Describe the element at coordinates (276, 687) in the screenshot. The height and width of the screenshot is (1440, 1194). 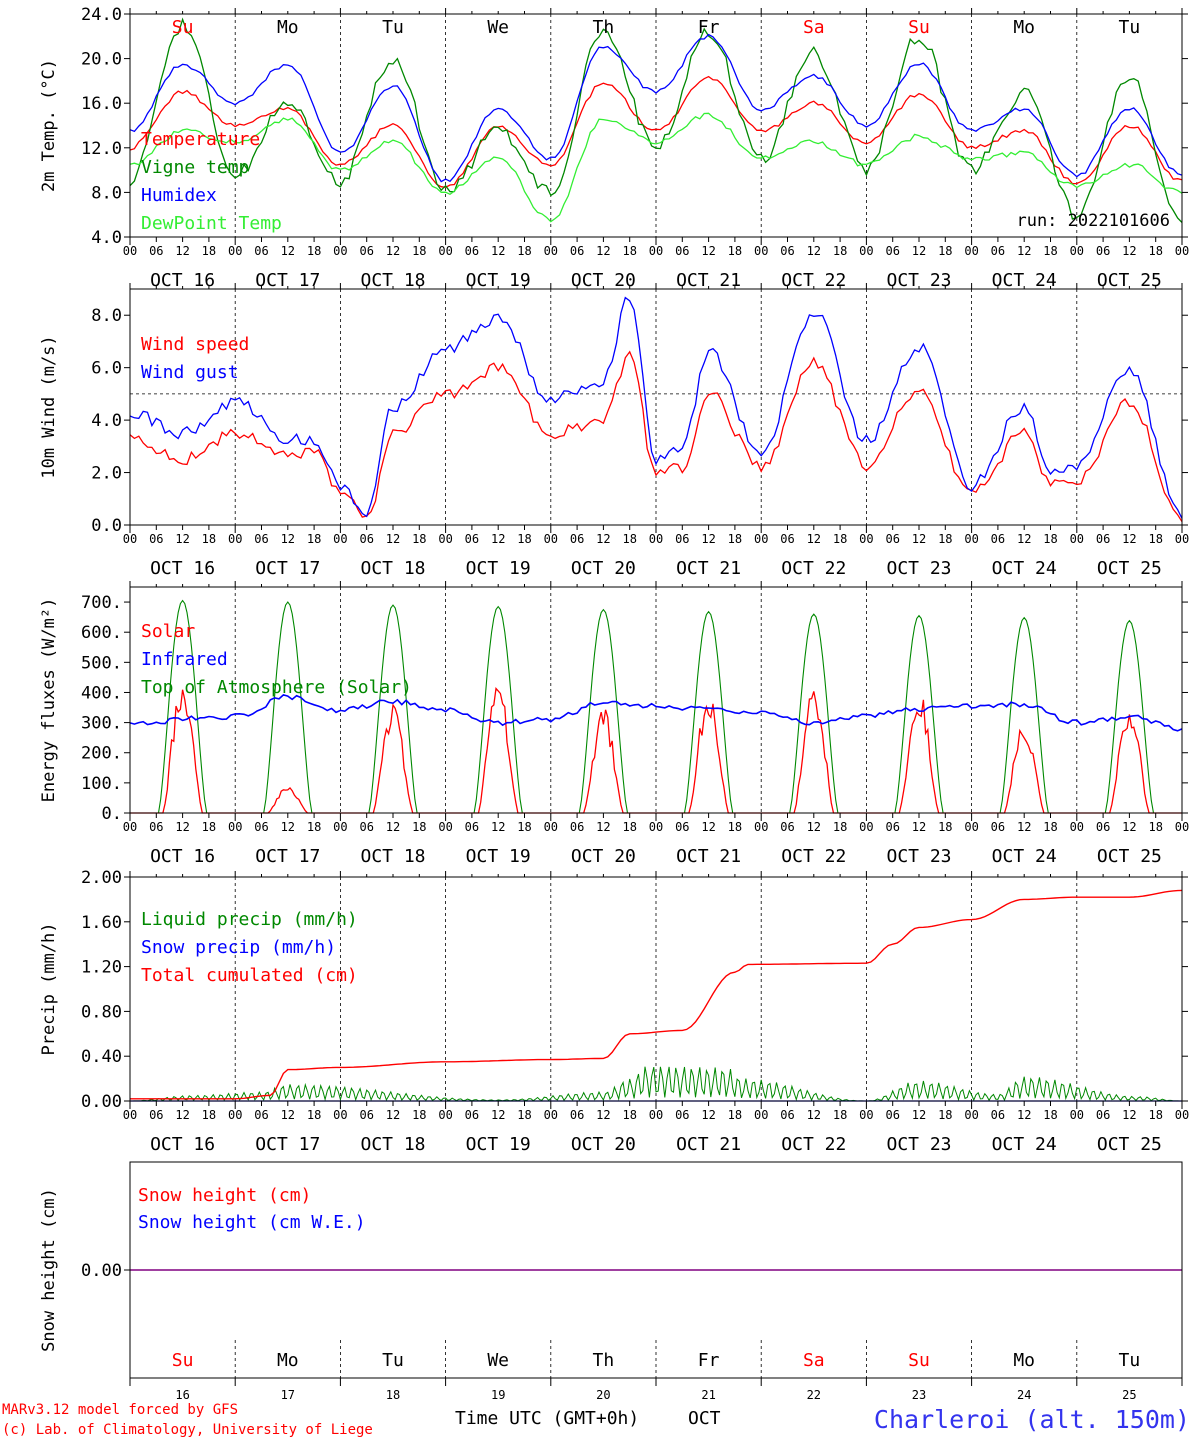
I see `energy-legend-top-of-atmosphere-solar-: Top of Atmosphere (Solar)` at that location.